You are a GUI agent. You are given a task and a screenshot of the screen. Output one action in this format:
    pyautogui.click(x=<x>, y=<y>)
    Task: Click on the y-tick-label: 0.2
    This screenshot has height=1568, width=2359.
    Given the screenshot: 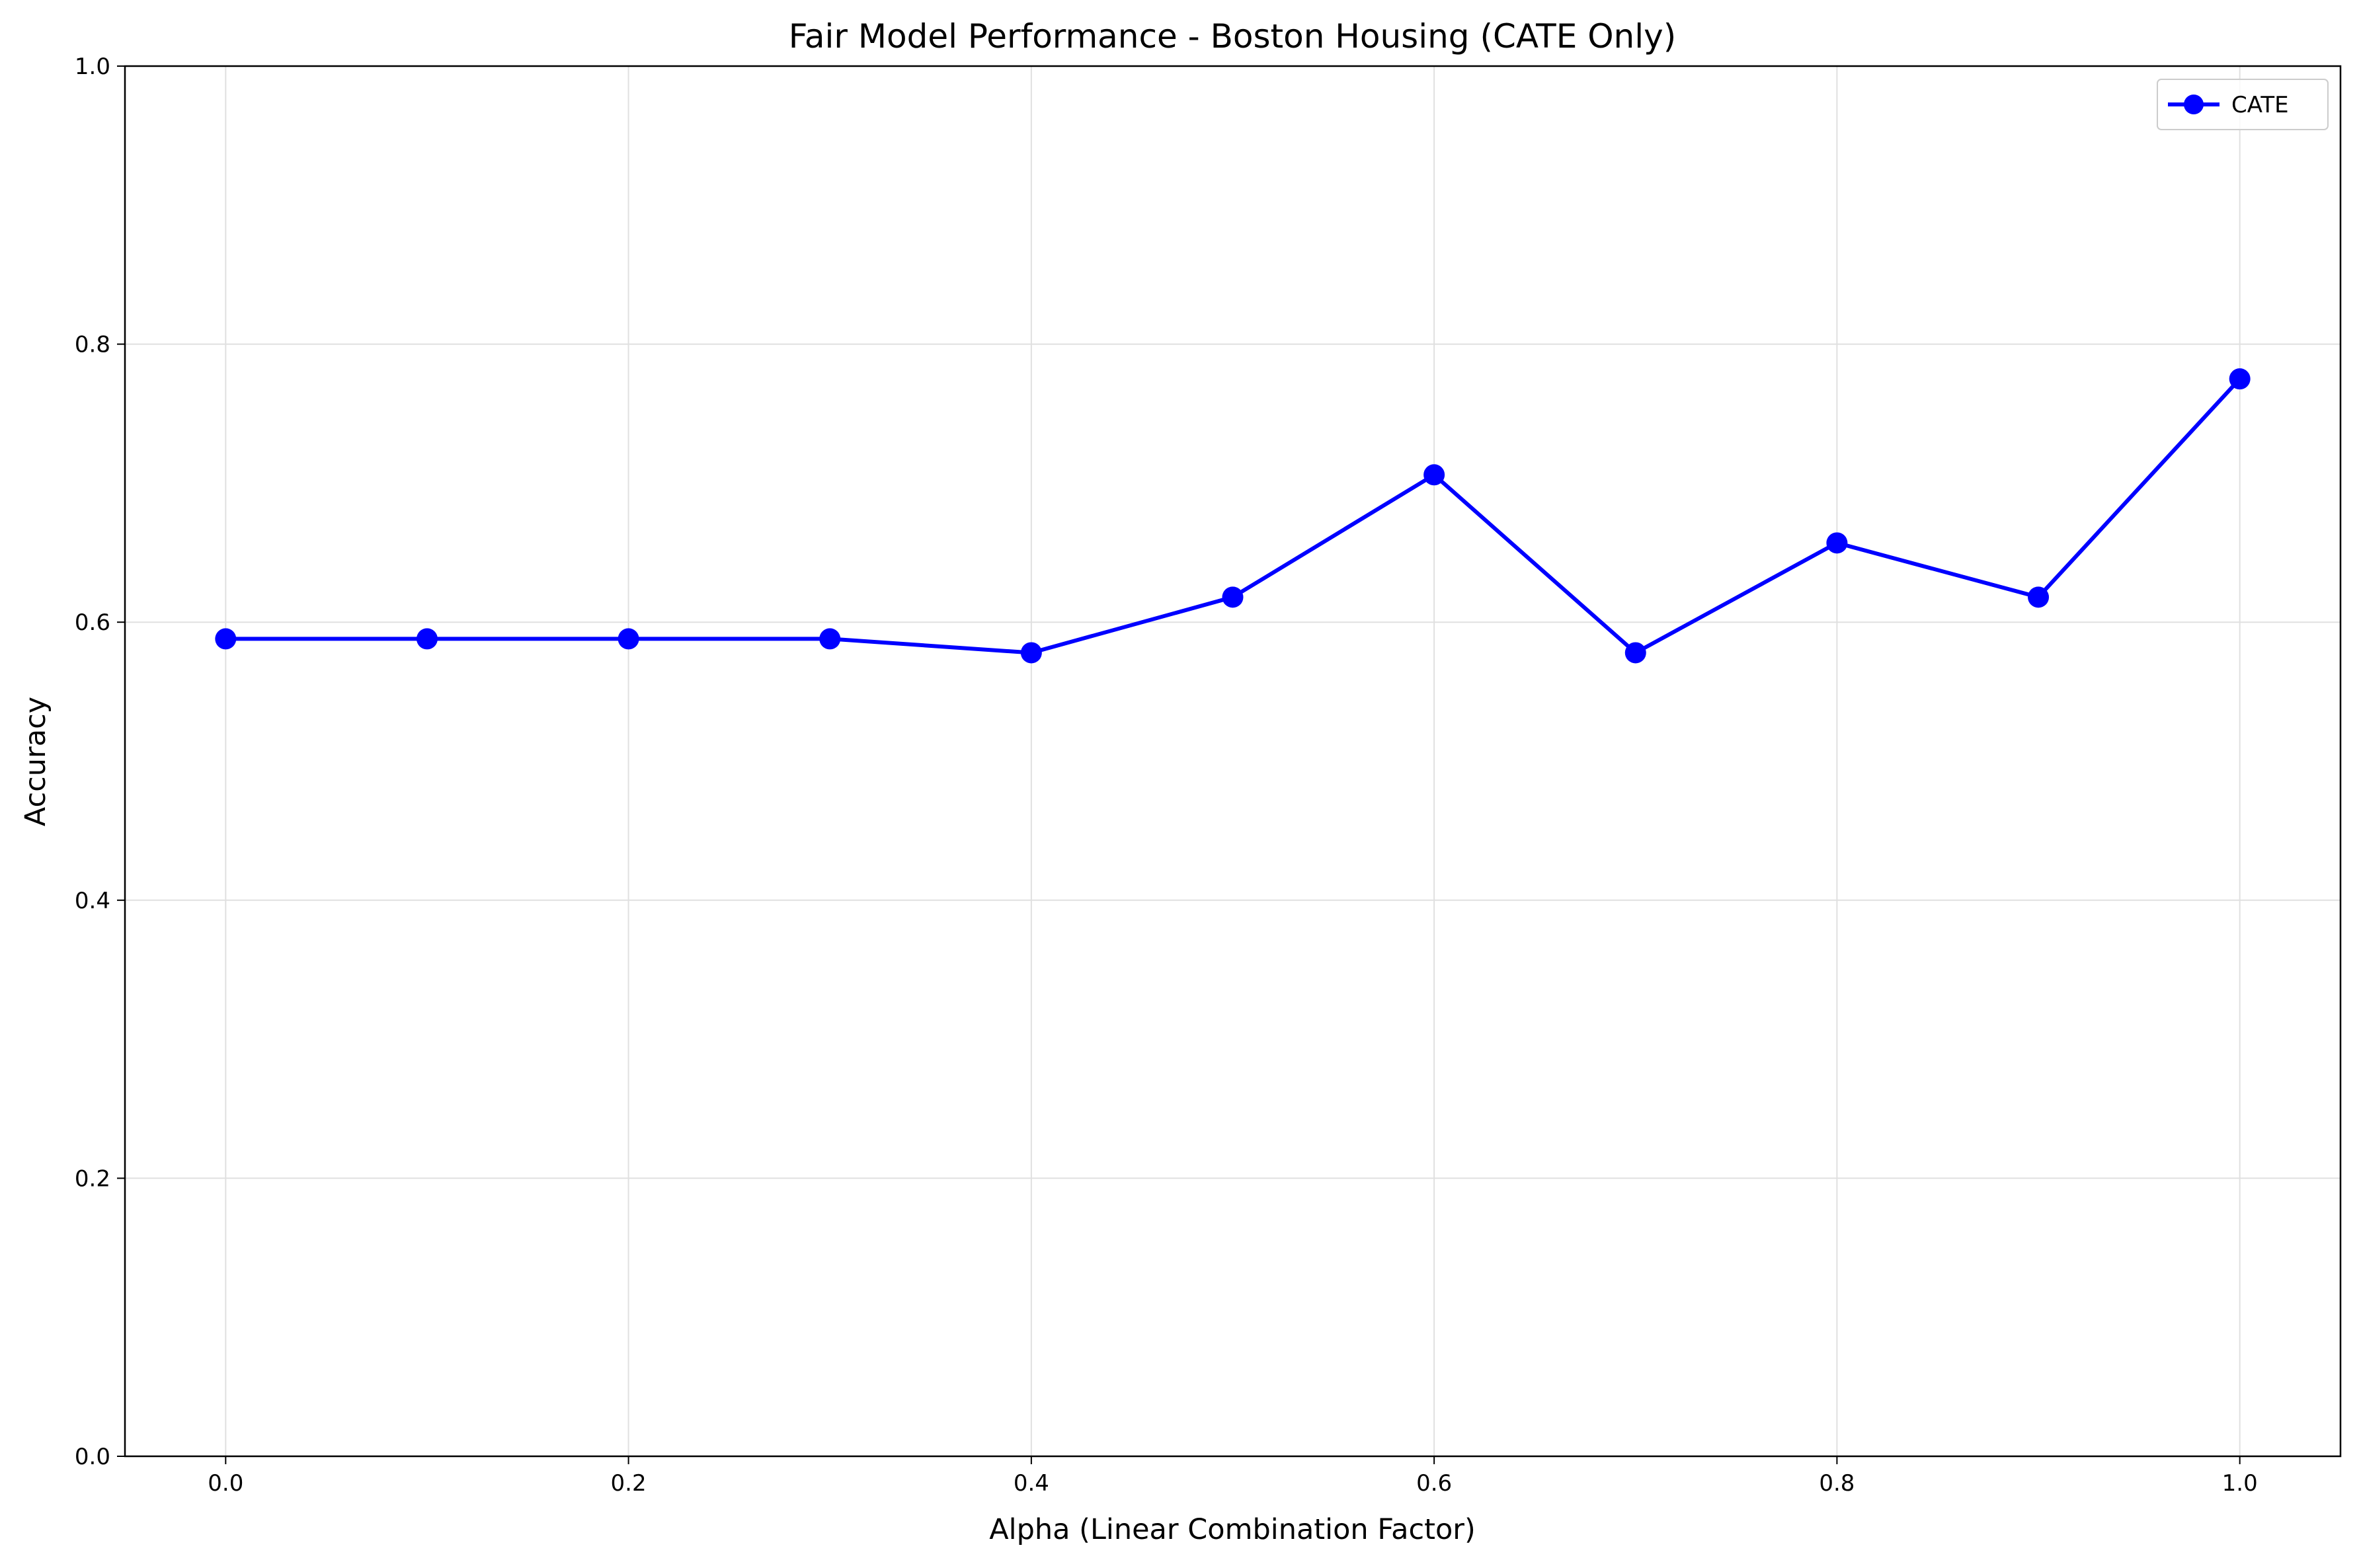 What is the action you would take?
    pyautogui.click(x=92, y=1178)
    